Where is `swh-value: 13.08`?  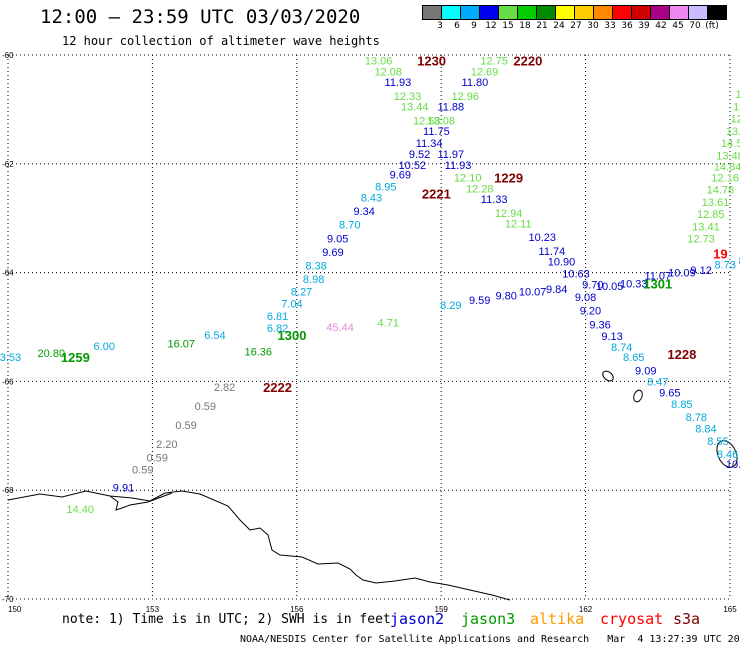
swh-value: 13.08 is located at coordinates (441, 121).